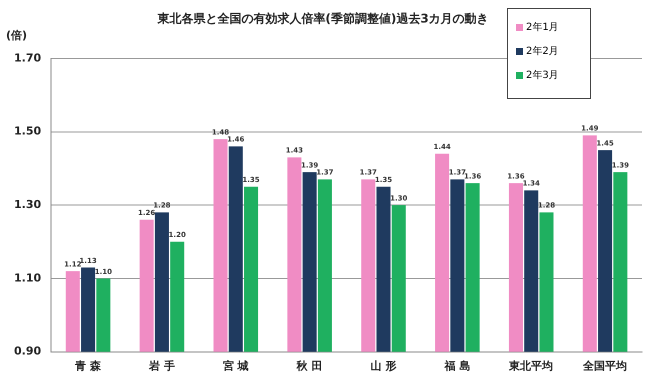  I want to click on chart-title: 東北各県と全国の有効求人倍率(季節調整値)過去3カ月の動き, so click(322, 18).